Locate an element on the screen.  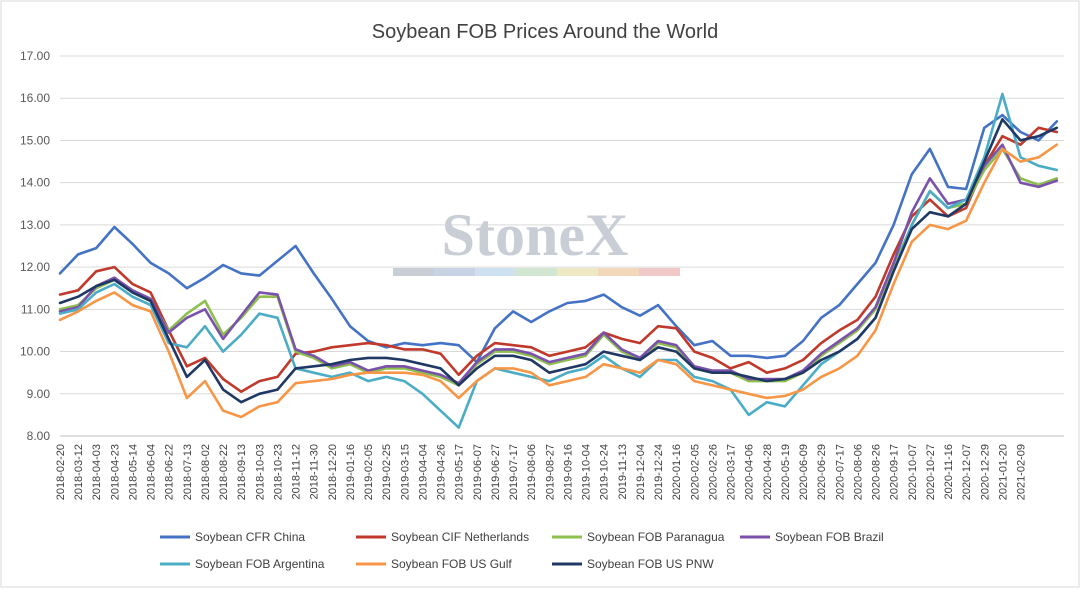
x-tick-label: 2019-07-17 is located at coordinates (514, 472).